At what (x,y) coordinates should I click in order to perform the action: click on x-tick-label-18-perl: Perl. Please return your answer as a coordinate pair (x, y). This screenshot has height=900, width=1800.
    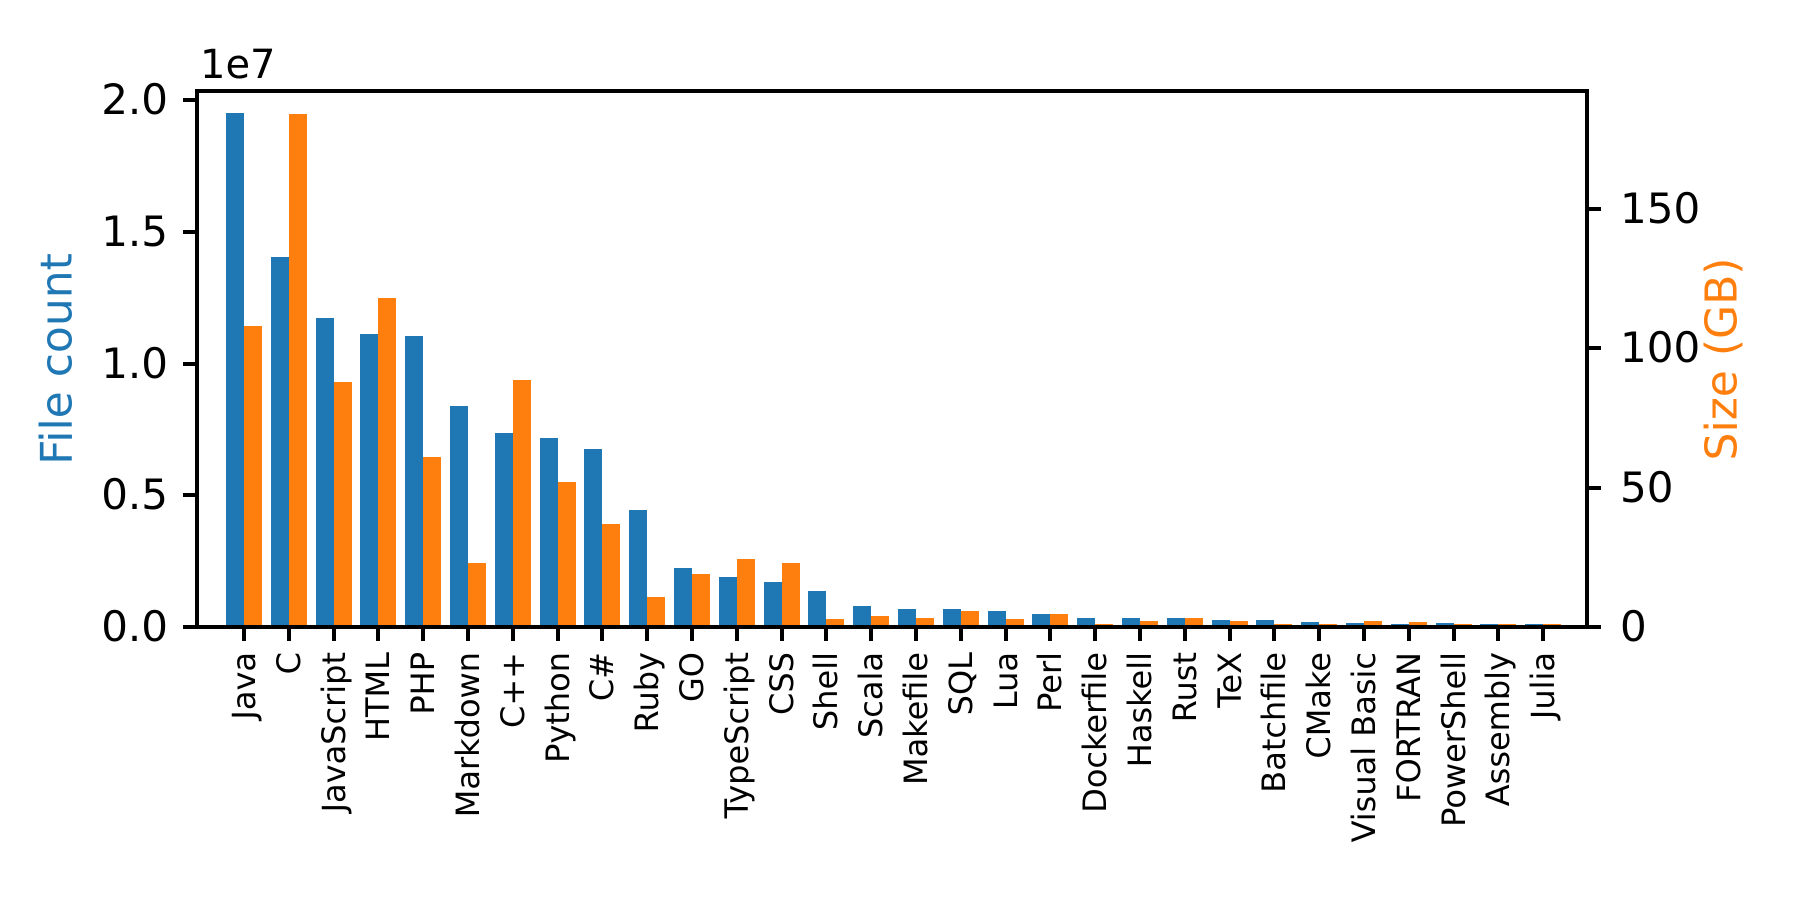
    Looking at the image, I should click on (1050, 682).